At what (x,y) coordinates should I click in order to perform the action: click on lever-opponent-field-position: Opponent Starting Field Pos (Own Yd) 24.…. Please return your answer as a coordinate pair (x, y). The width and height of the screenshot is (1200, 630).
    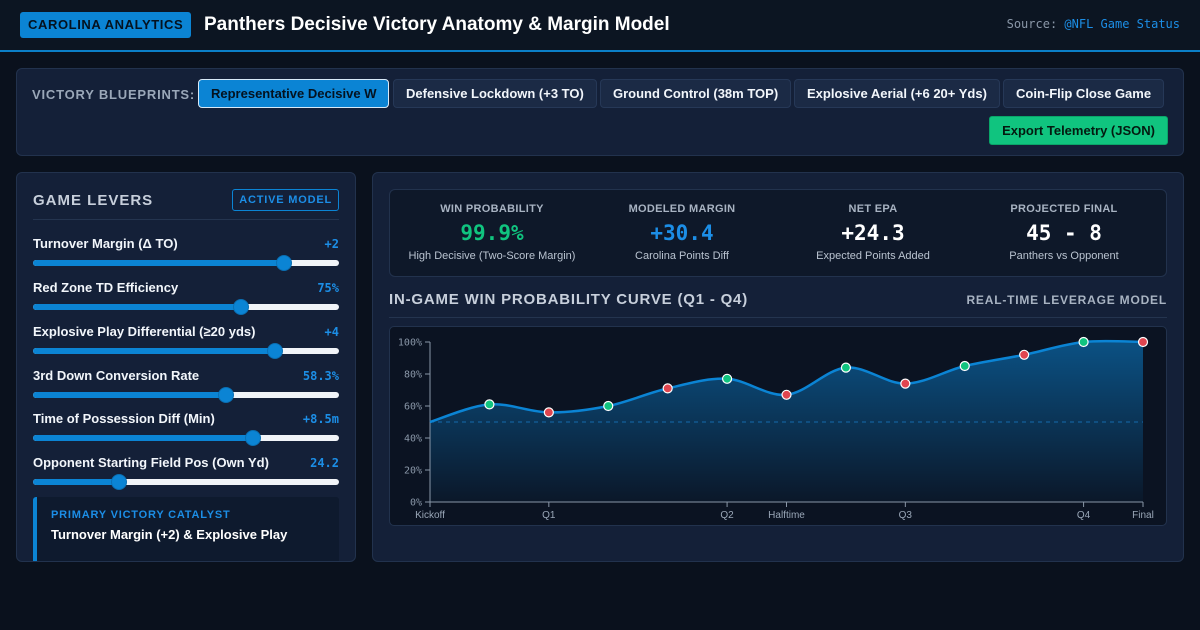
    Looking at the image, I should click on (186, 475).